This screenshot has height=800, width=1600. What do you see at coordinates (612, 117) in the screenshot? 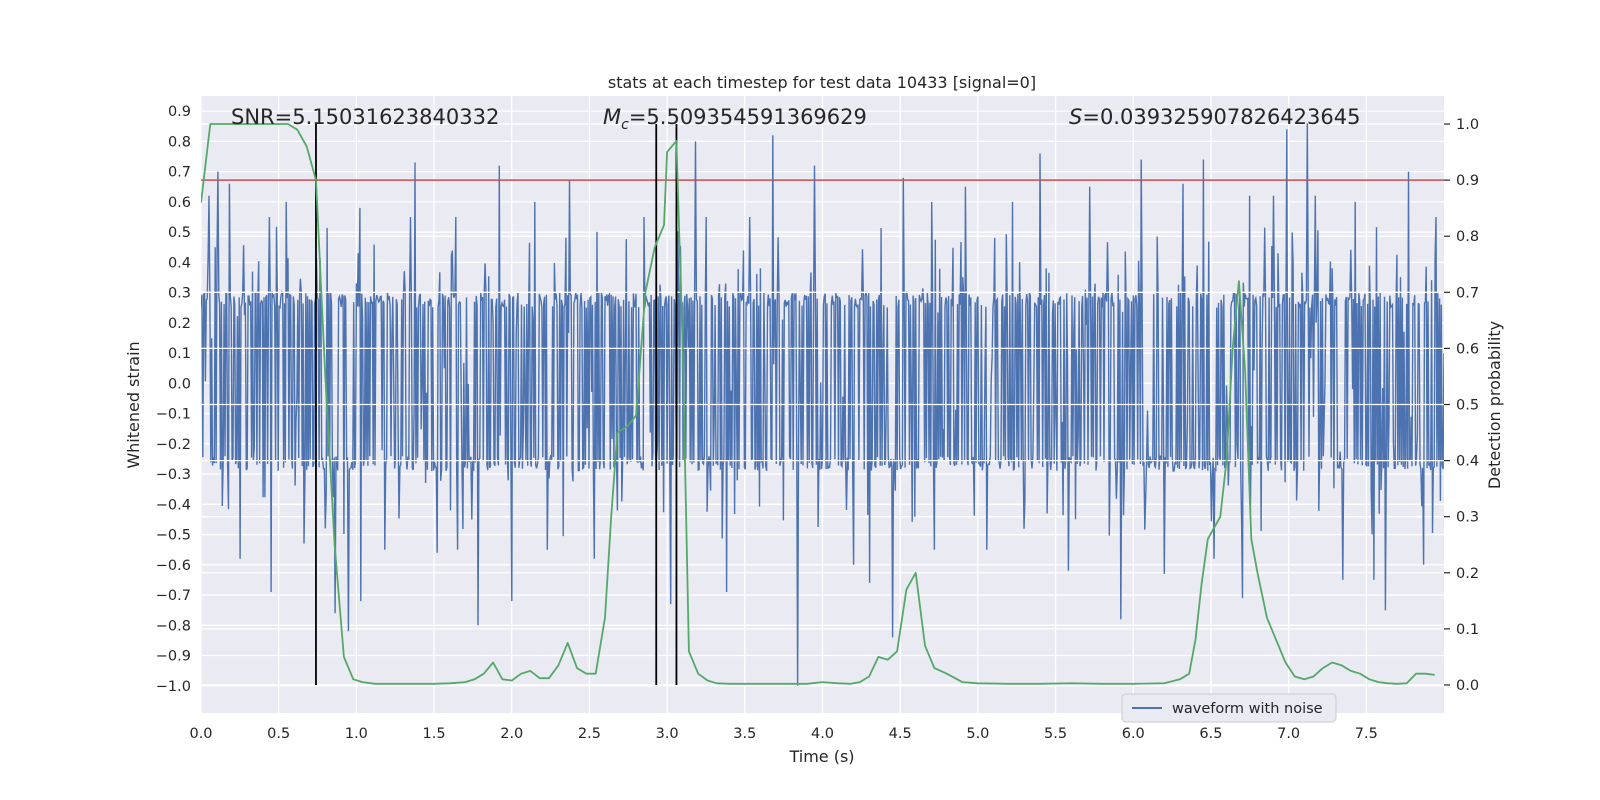
I see `chirp-mass-symbol: M` at bounding box center [612, 117].